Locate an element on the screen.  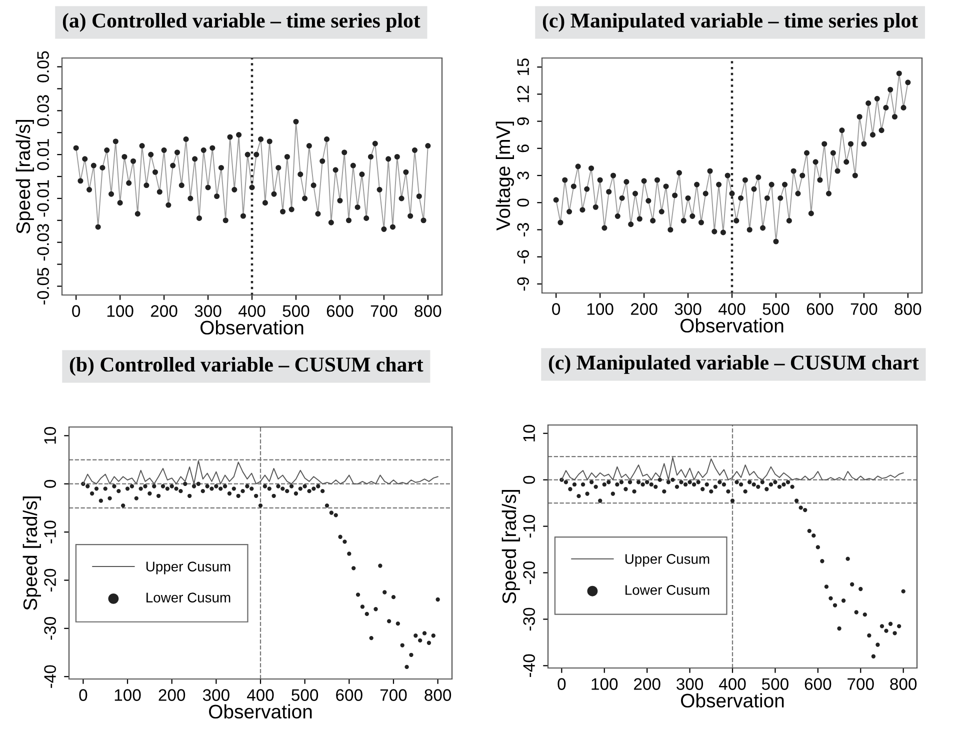
y-axis-title: Voltage [mV] is located at coordinates (505, 176).